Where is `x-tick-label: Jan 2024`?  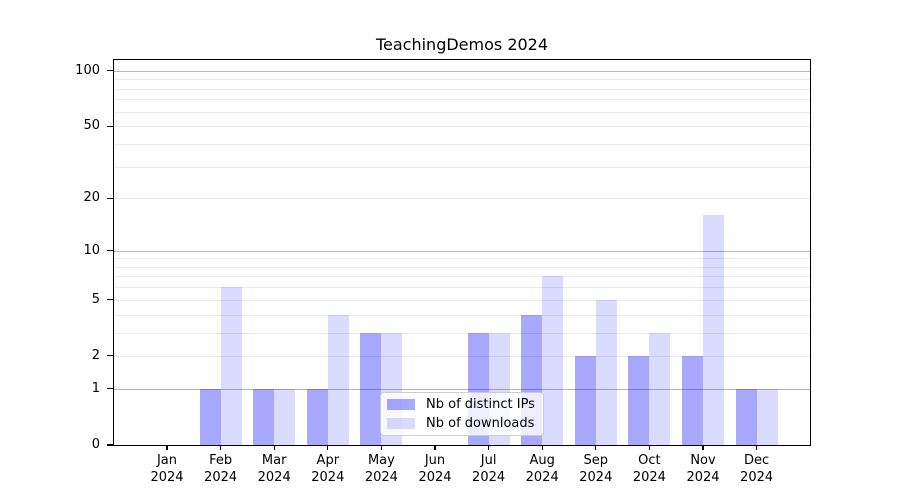 x-tick-label: Jan 2024 is located at coordinates (167, 469).